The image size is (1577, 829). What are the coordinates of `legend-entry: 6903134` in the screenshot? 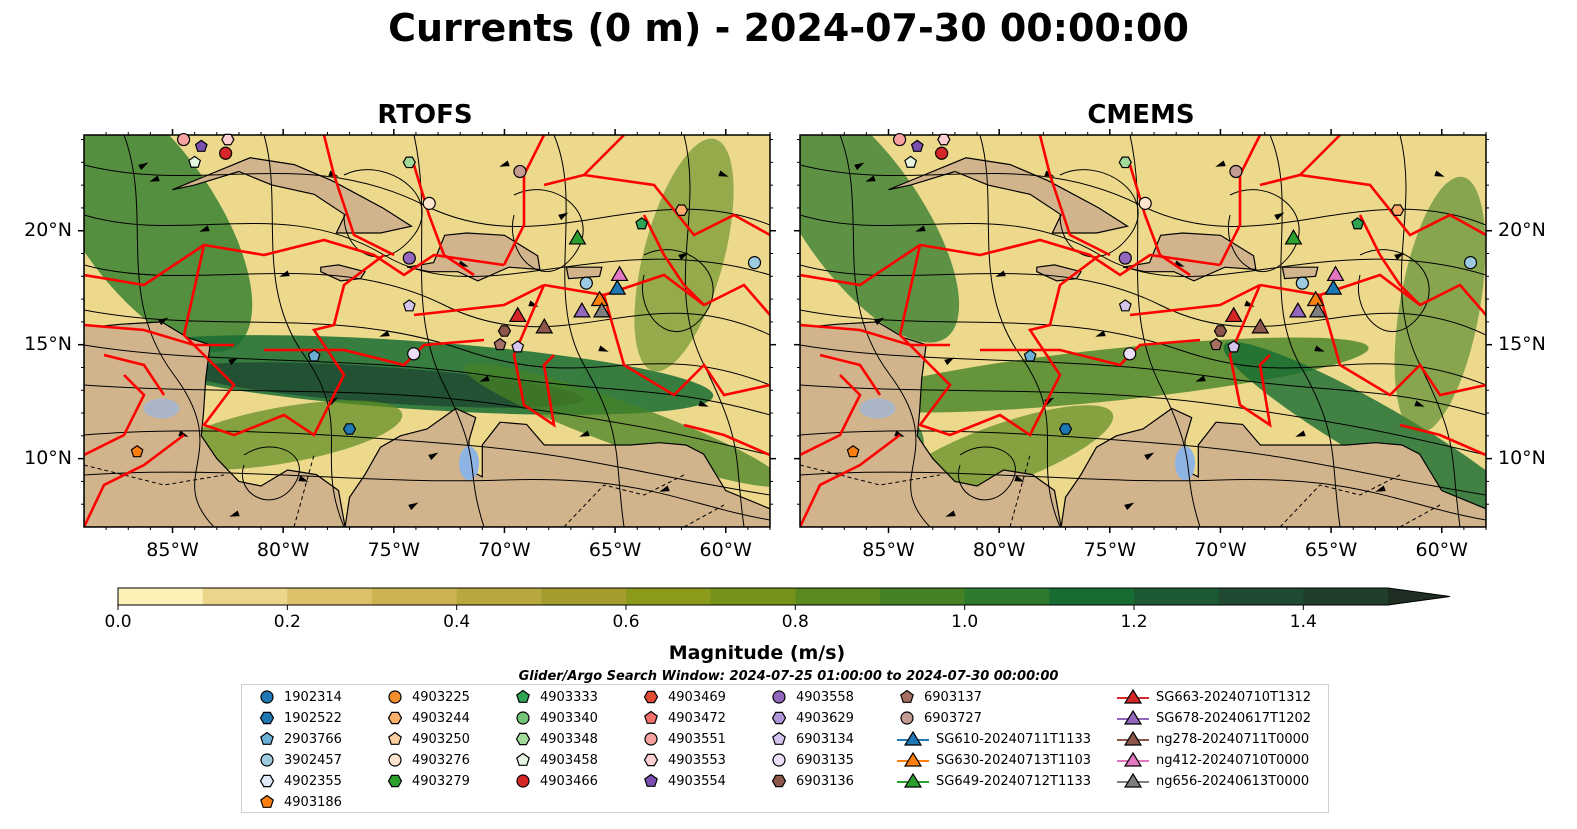 It's located at (811, 739).